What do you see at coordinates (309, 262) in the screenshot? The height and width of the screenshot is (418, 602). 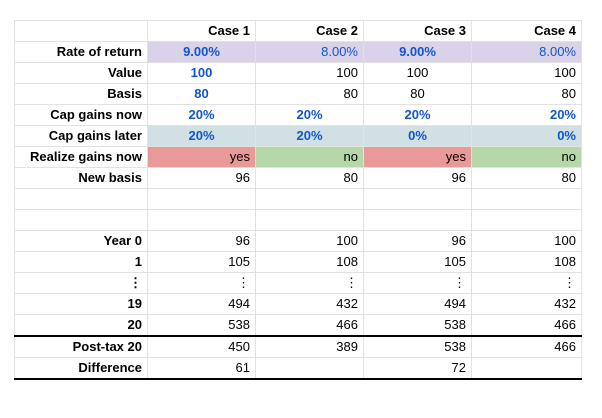 I see `cell-year1-case-2: 108` at bounding box center [309, 262].